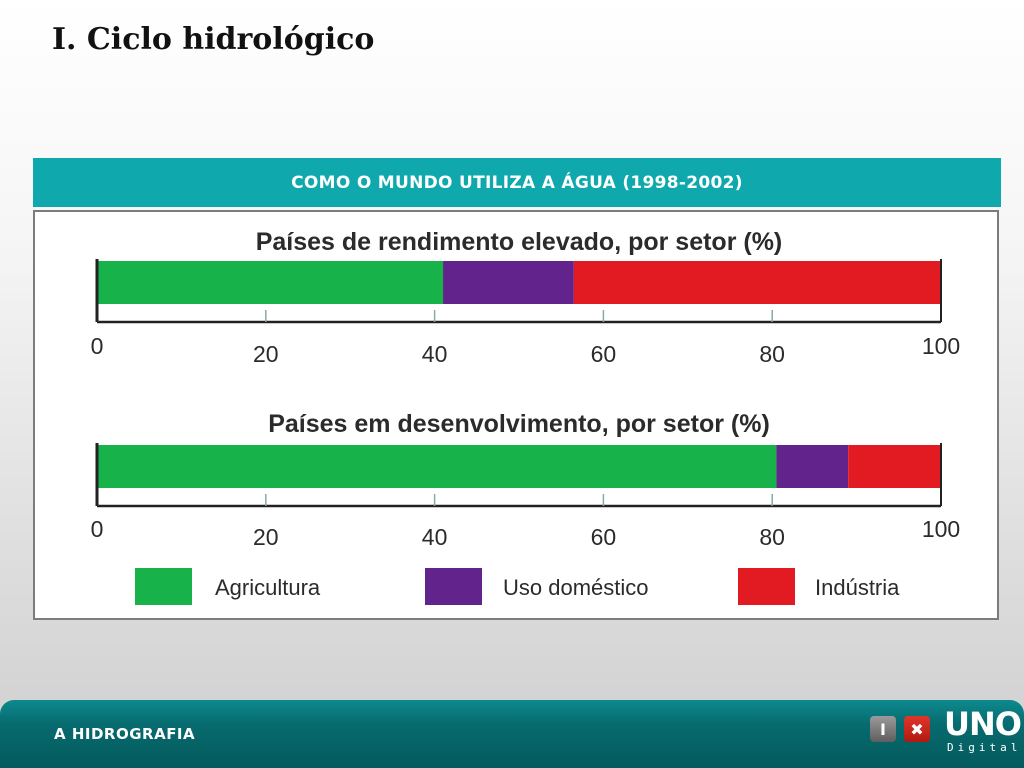 The height and width of the screenshot is (768, 1024). I want to click on x-tick-label-2-2: 20, so click(266, 537).